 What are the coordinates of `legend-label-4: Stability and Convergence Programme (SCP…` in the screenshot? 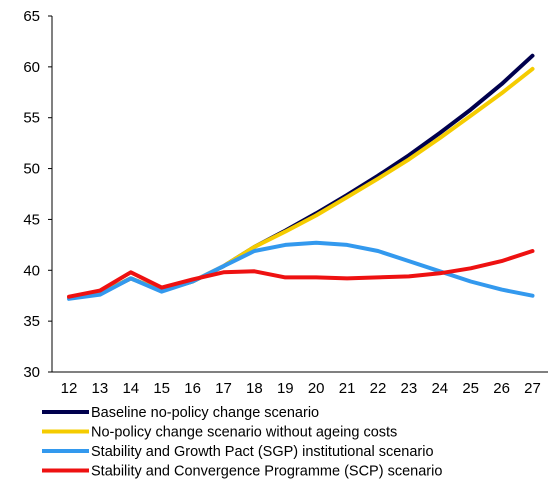 It's located at (266, 472).